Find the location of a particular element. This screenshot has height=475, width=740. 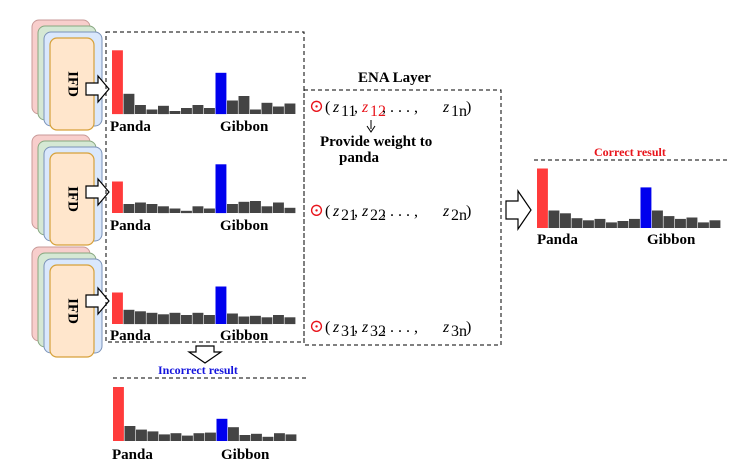

arrow-to-correct is located at coordinates (518, 210).